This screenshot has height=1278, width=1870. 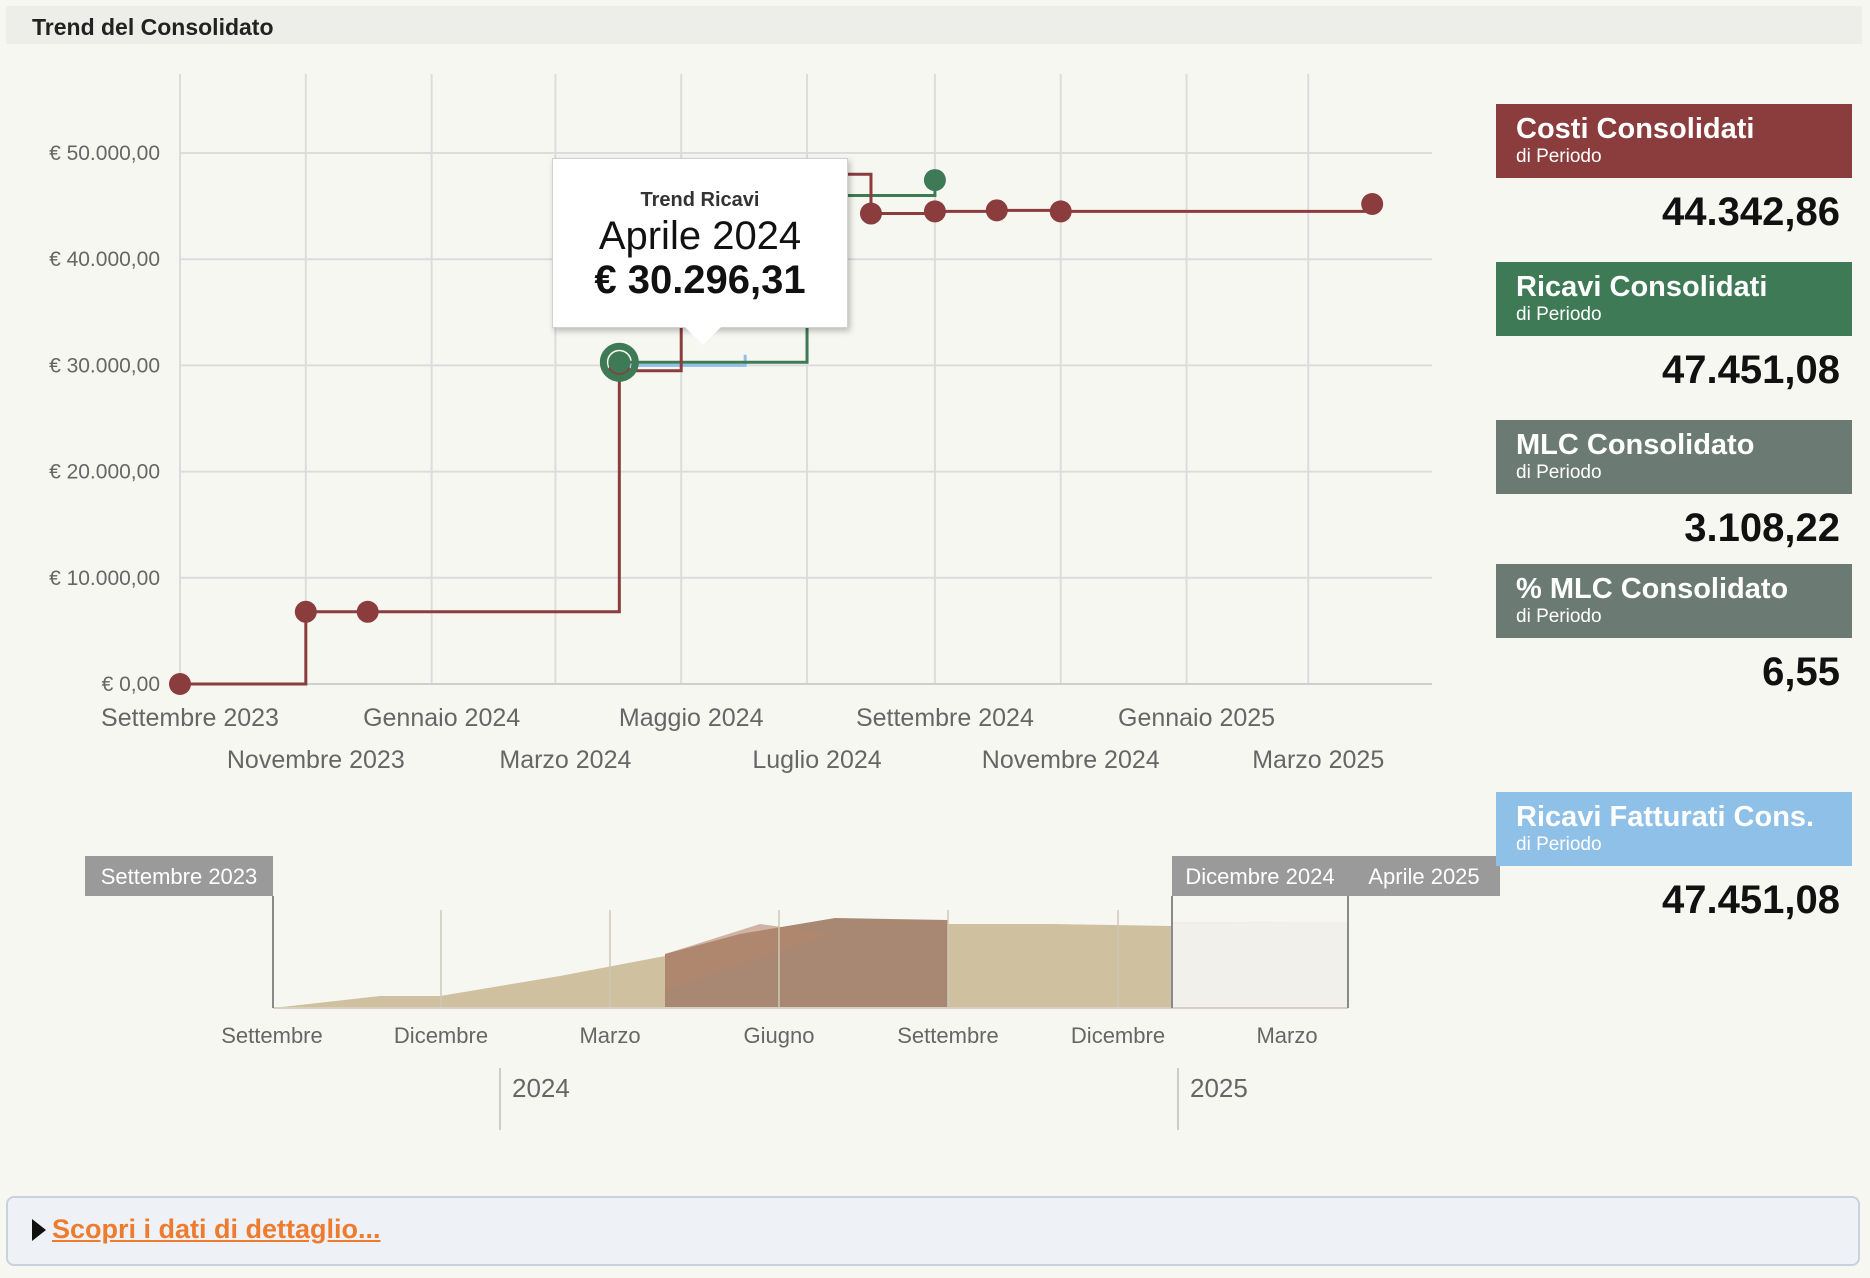 What do you see at coordinates (1559, 844) in the screenshot?
I see `kpi-fatturati-subtitle: di Periodo` at bounding box center [1559, 844].